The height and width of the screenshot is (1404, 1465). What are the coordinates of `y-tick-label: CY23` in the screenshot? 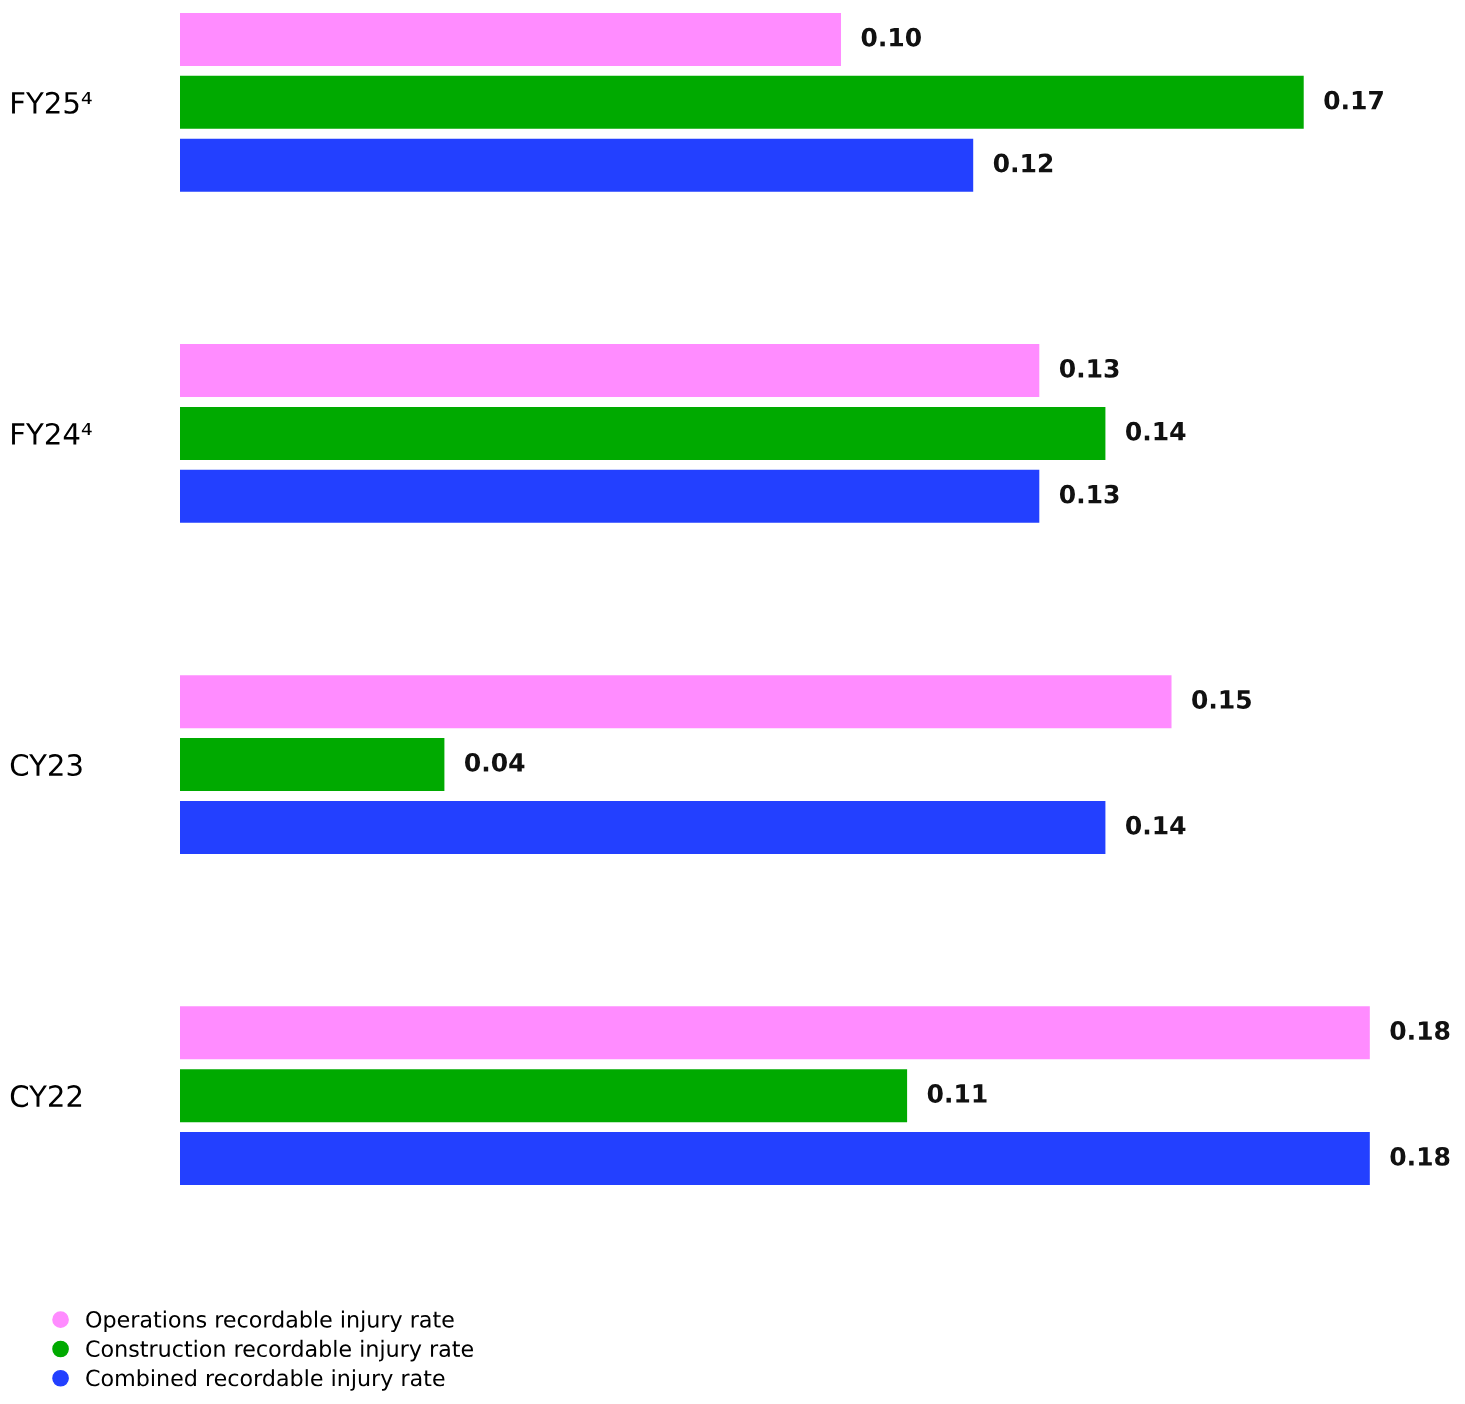 It's located at (46, 765).